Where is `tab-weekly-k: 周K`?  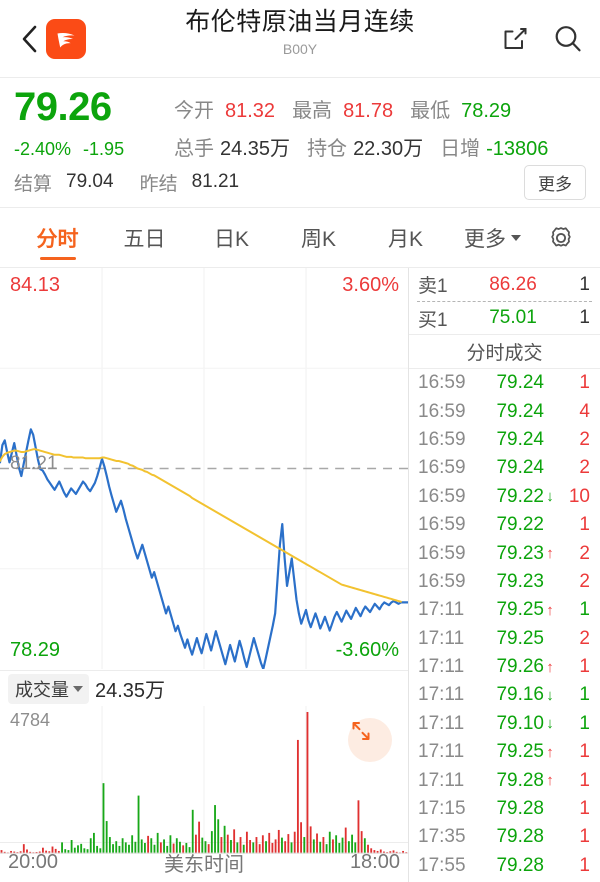 tab-weekly-k: 周K is located at coordinates (318, 237).